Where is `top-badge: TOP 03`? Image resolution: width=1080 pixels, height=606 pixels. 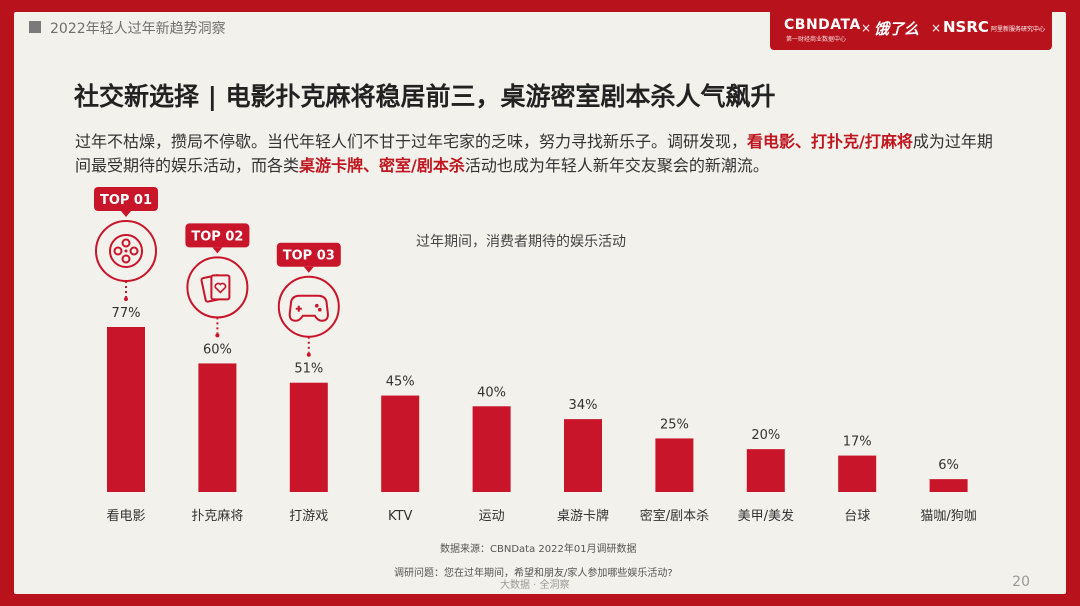 top-badge: TOP 03 is located at coordinates (308, 299).